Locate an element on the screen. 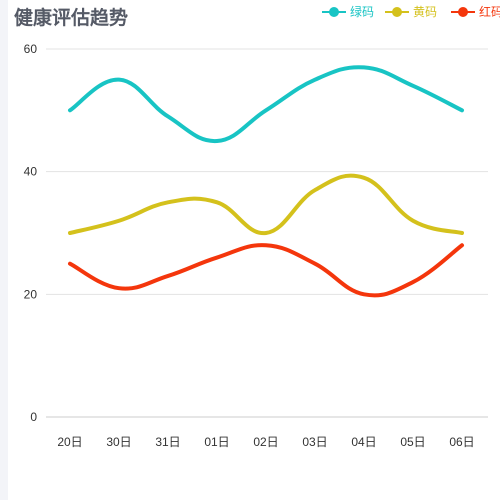 This screenshot has width=500, height=500. x-tick-label: 30日 is located at coordinates (118, 442).